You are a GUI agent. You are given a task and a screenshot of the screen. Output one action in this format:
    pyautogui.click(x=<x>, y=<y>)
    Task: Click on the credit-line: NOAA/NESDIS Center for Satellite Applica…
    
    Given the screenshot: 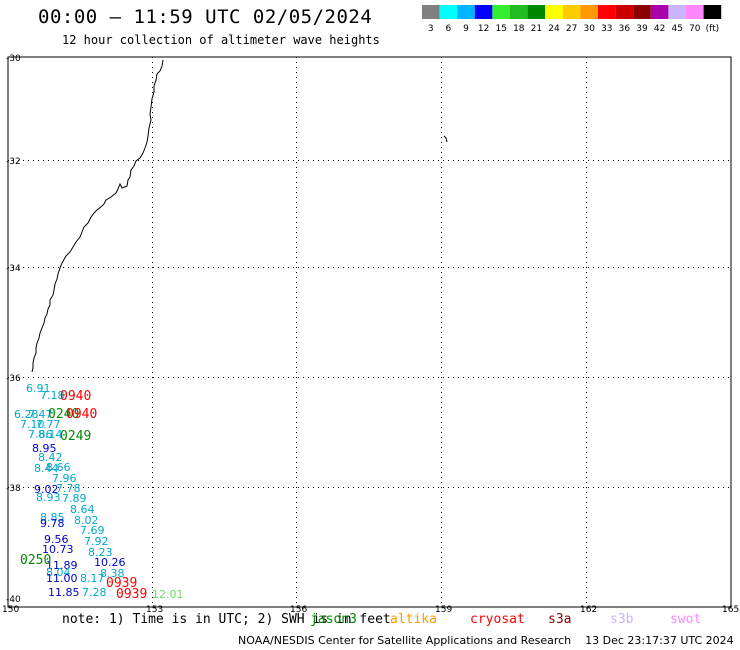 What is the action you would take?
    pyautogui.click(x=486, y=640)
    